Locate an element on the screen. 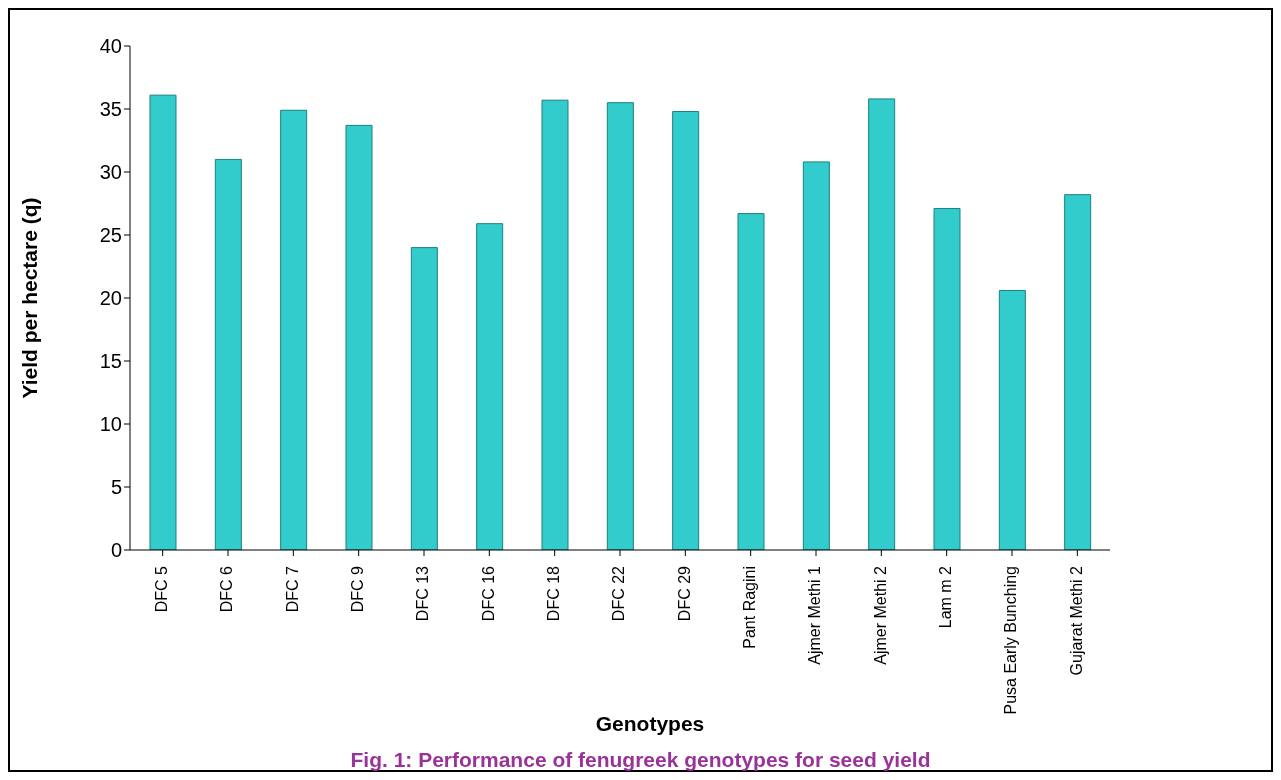  x-tick-label: DFC 7 is located at coordinates (292, 589).